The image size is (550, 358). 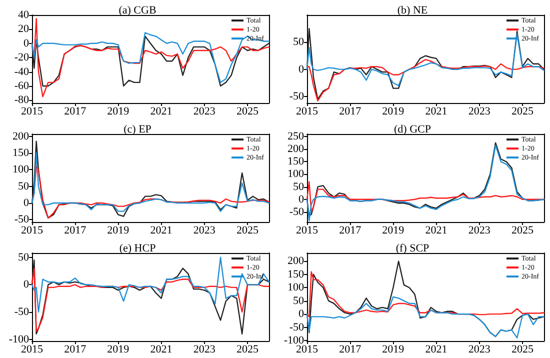 I want to click on chart-title: (b) NE, so click(x=412, y=10).